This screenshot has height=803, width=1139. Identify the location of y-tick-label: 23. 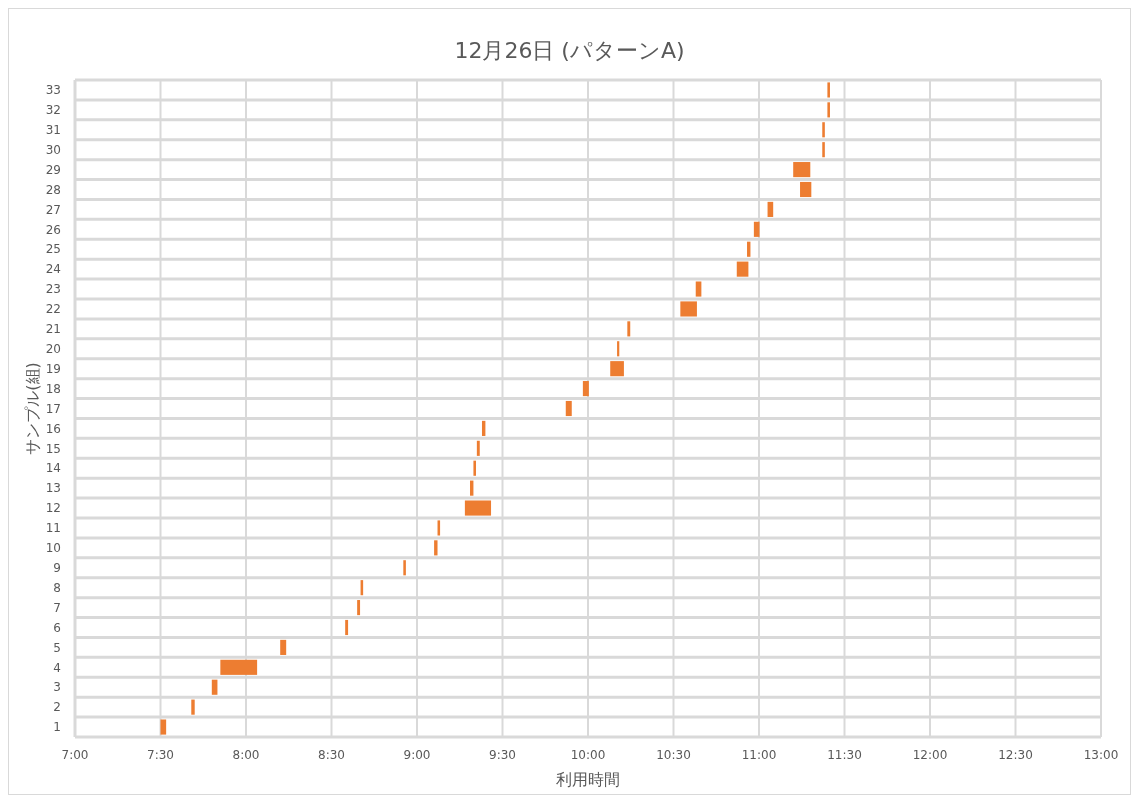
(53, 289).